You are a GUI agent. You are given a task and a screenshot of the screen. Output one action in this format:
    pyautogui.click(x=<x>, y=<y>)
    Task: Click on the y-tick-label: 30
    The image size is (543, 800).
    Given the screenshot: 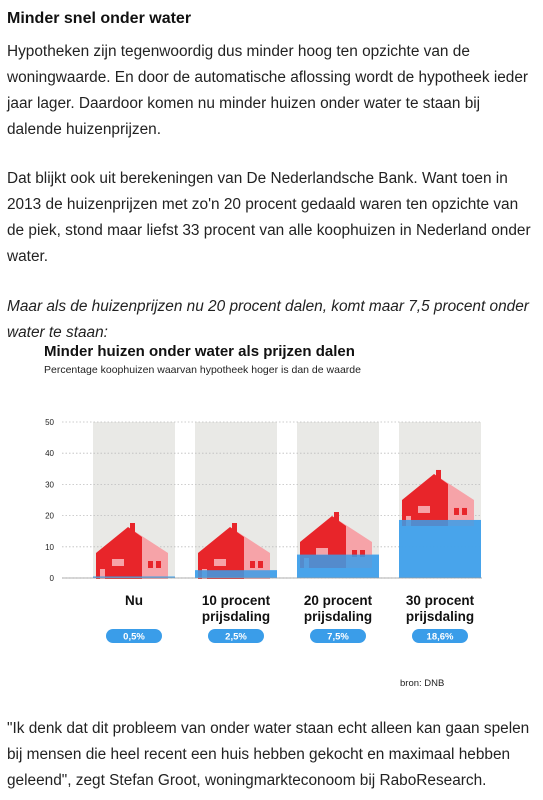 What is the action you would take?
    pyautogui.click(x=49, y=484)
    